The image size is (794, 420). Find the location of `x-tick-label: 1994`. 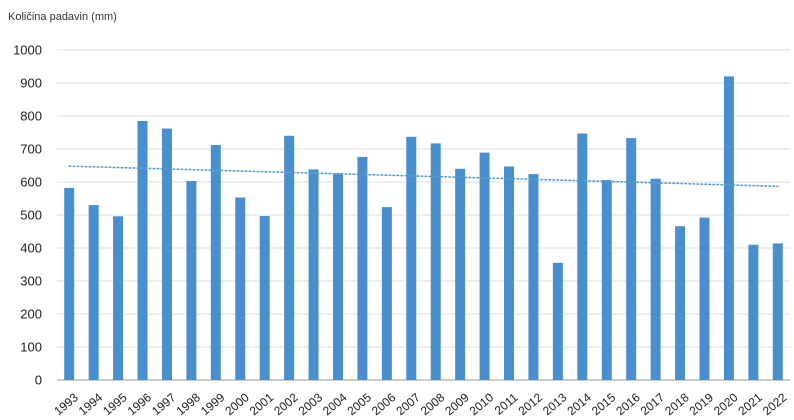

x-tick-label: 1994 is located at coordinates (91, 404).